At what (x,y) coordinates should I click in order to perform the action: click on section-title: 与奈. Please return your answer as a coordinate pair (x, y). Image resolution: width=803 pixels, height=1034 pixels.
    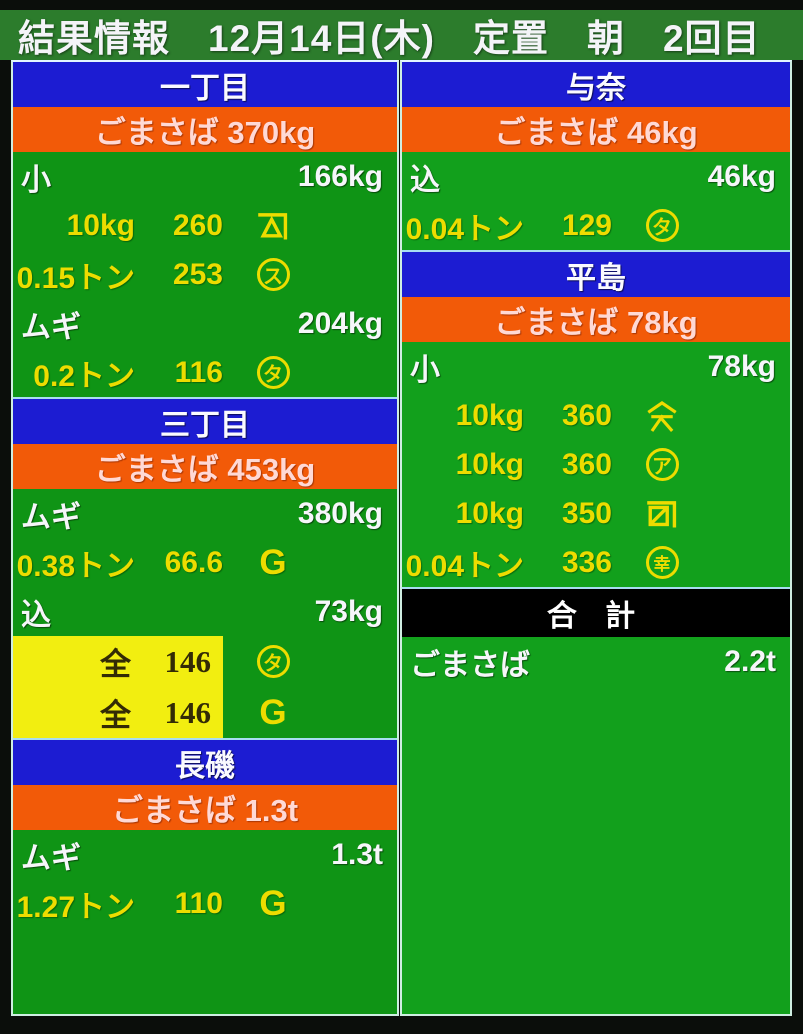
    Looking at the image, I should click on (596, 84).